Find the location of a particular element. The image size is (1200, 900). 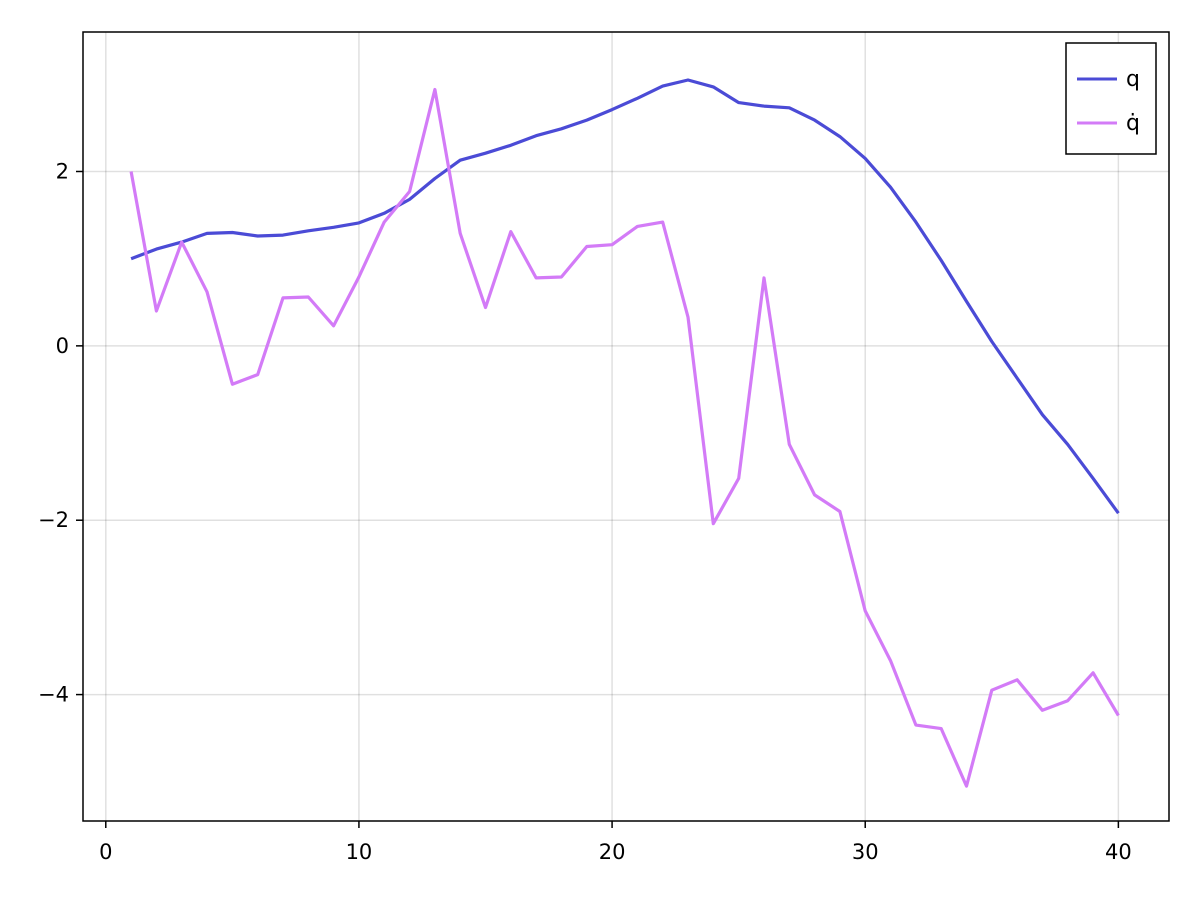

legend-box is located at coordinates (1111, 98).